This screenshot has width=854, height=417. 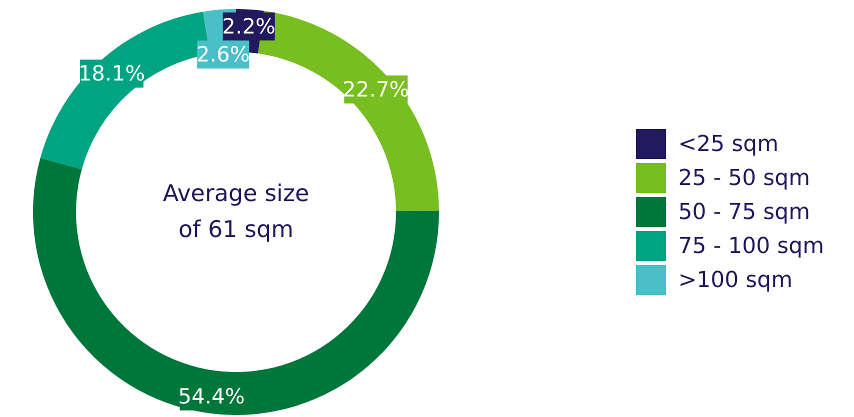 What do you see at coordinates (249, 26) in the screenshot?
I see `data-label: 2.2%` at bounding box center [249, 26].